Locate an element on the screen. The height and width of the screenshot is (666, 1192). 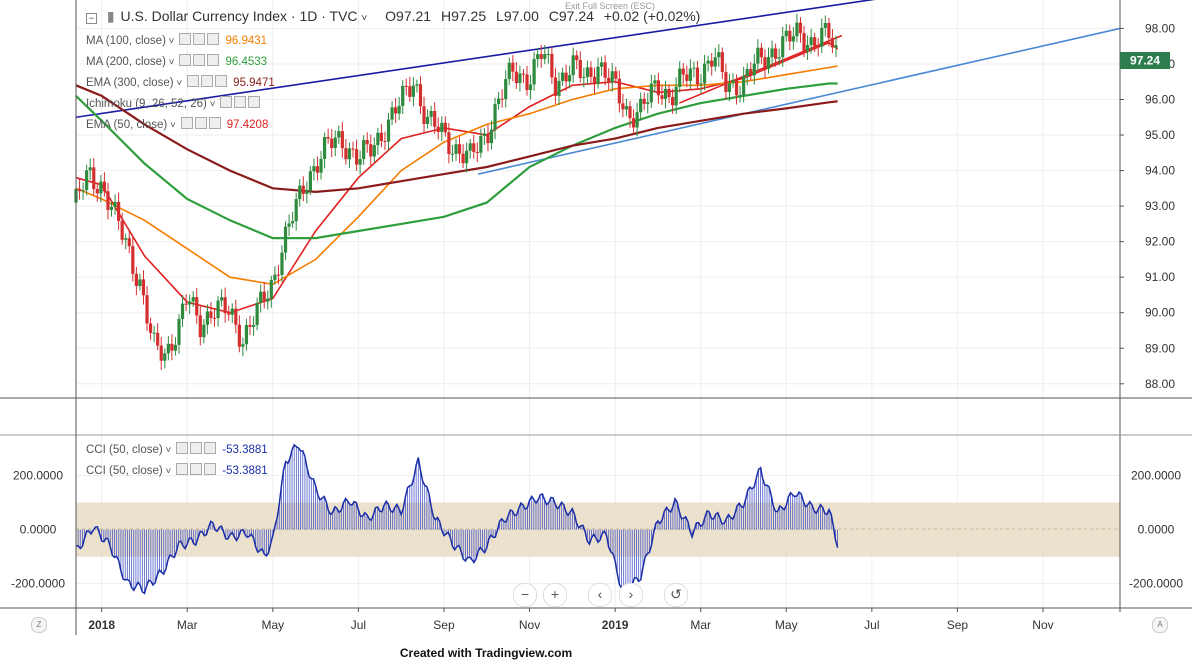
legend-row: EMA (300, close) ˅ 95.9471 is located at coordinates (180, 83).